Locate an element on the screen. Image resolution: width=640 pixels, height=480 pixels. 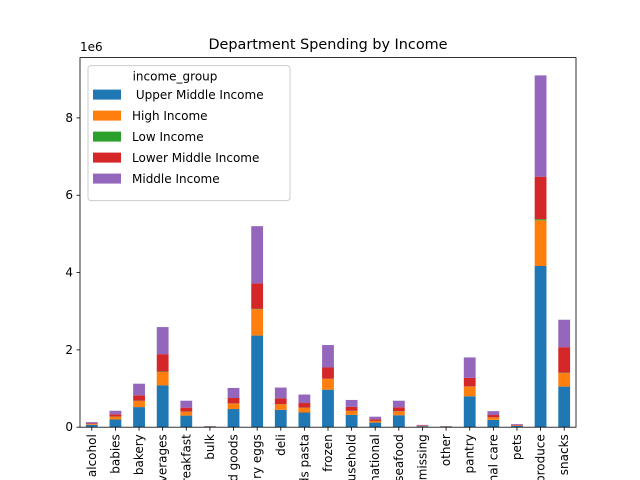
legend-label: High Income is located at coordinates (170, 116).